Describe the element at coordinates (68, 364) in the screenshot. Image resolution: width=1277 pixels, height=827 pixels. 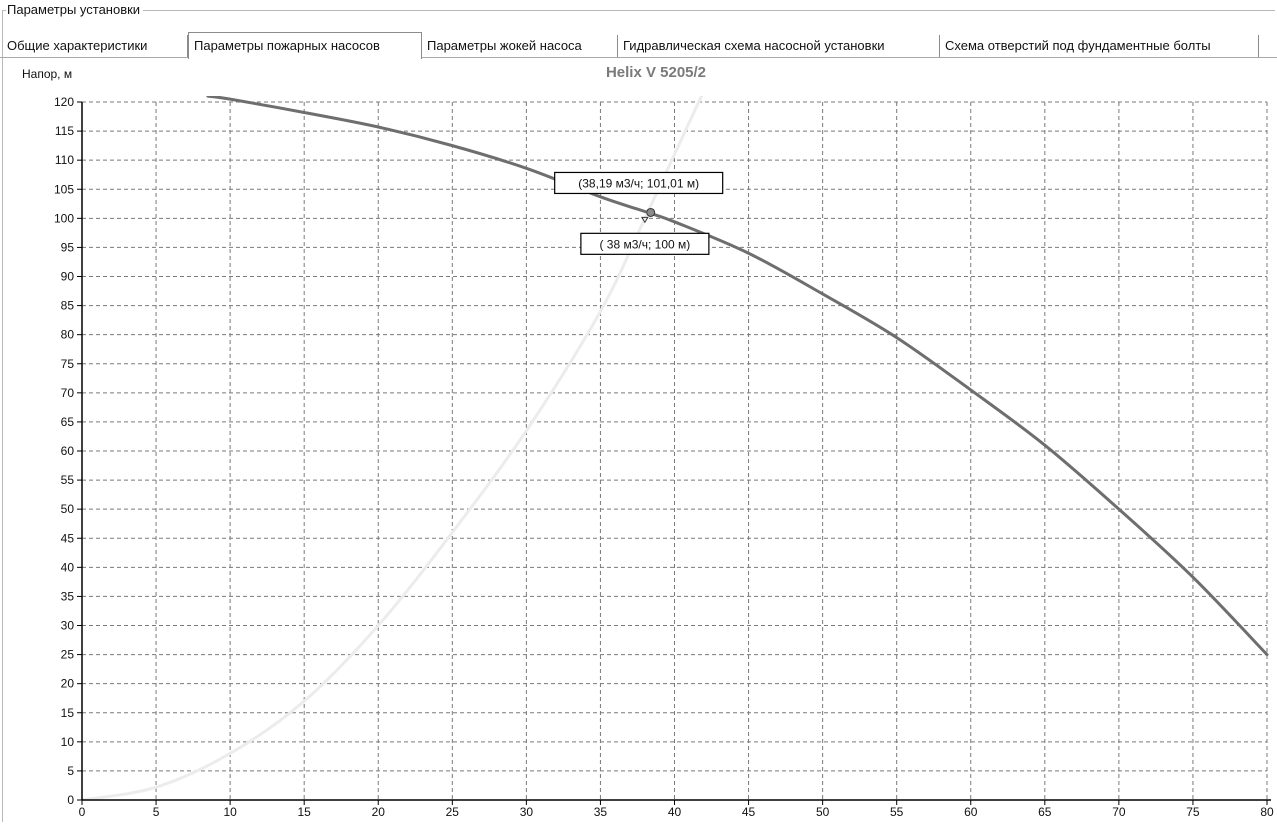
I see `y-tick-label: 75` at that location.